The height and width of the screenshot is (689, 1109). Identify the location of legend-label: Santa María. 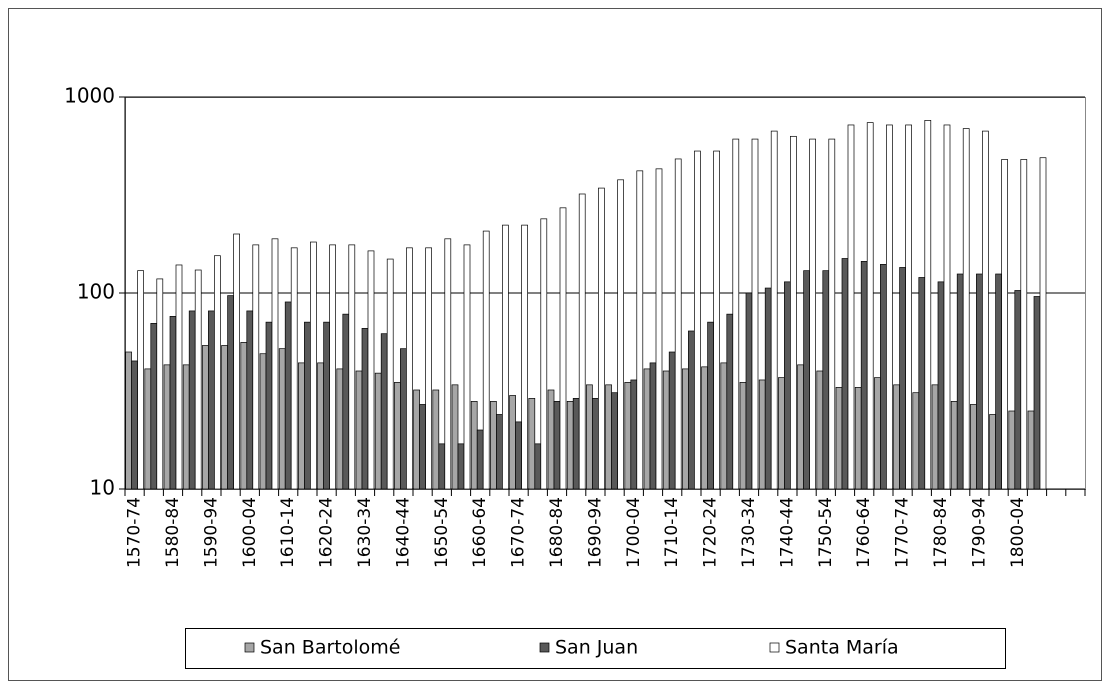
(842, 648).